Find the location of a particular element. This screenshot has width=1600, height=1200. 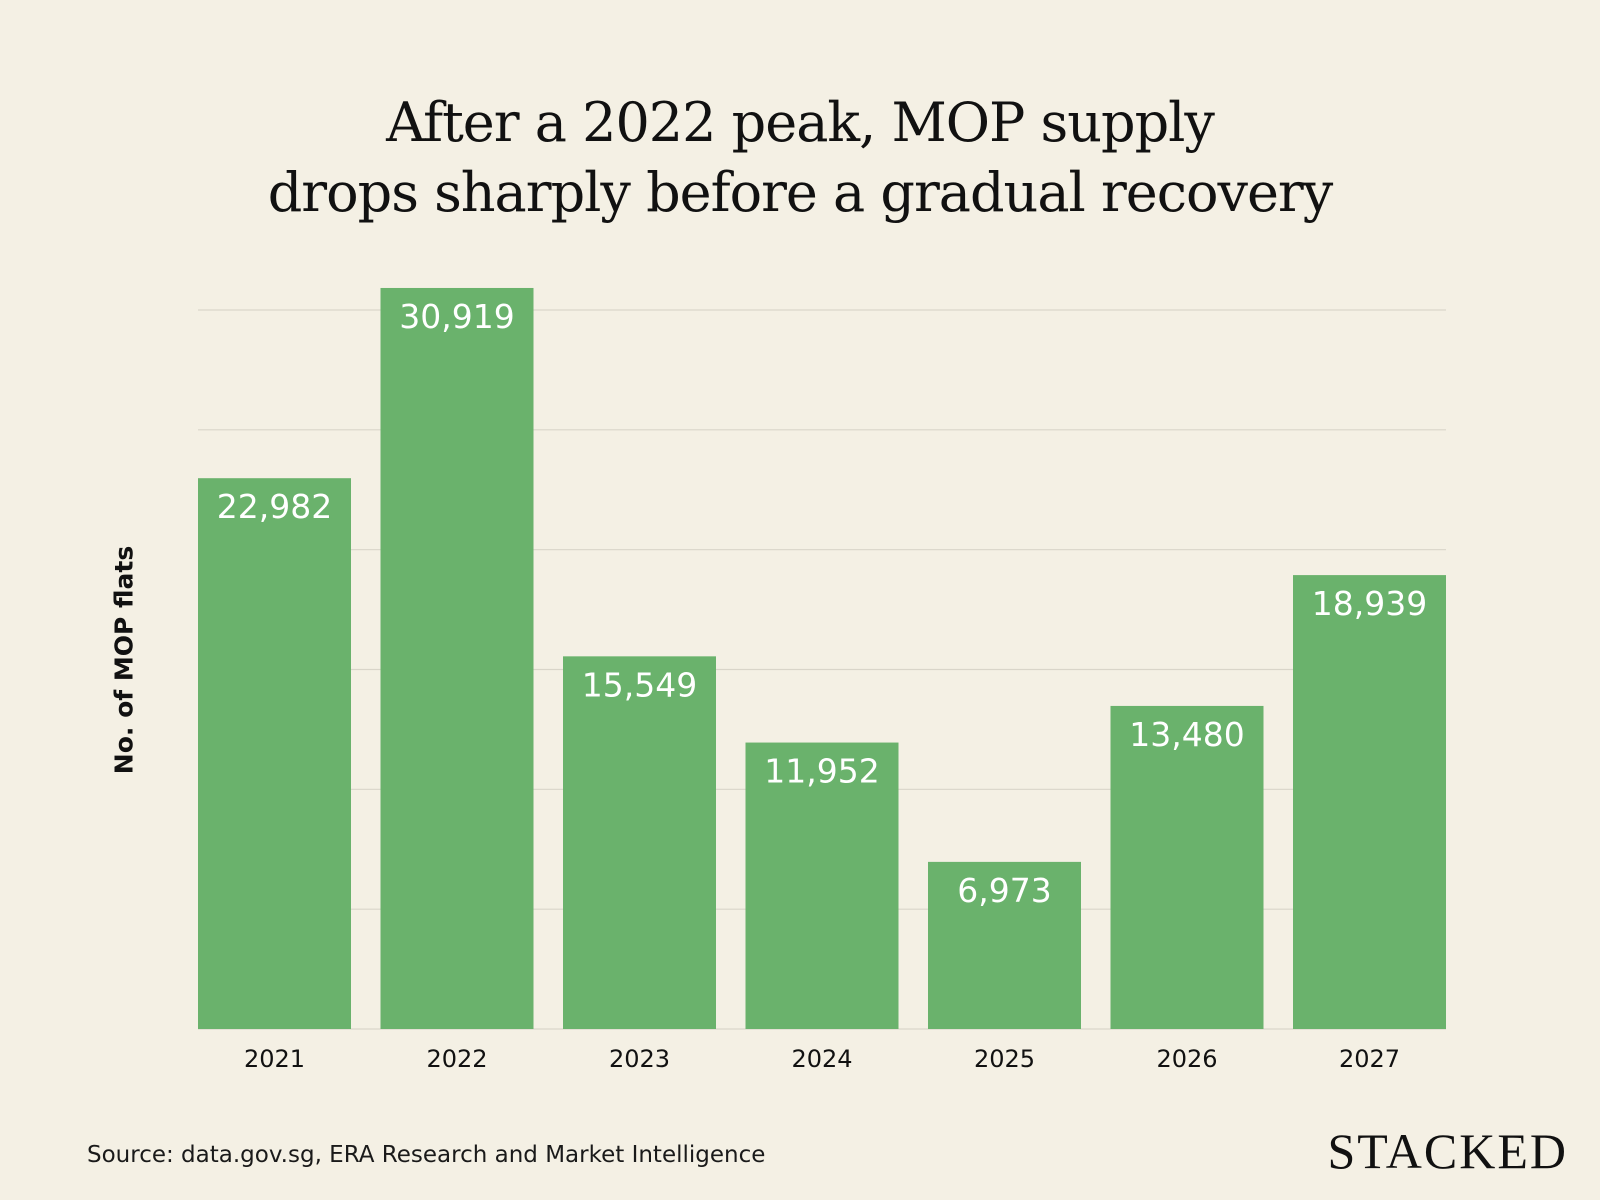

bar-2023 is located at coordinates (639, 842).